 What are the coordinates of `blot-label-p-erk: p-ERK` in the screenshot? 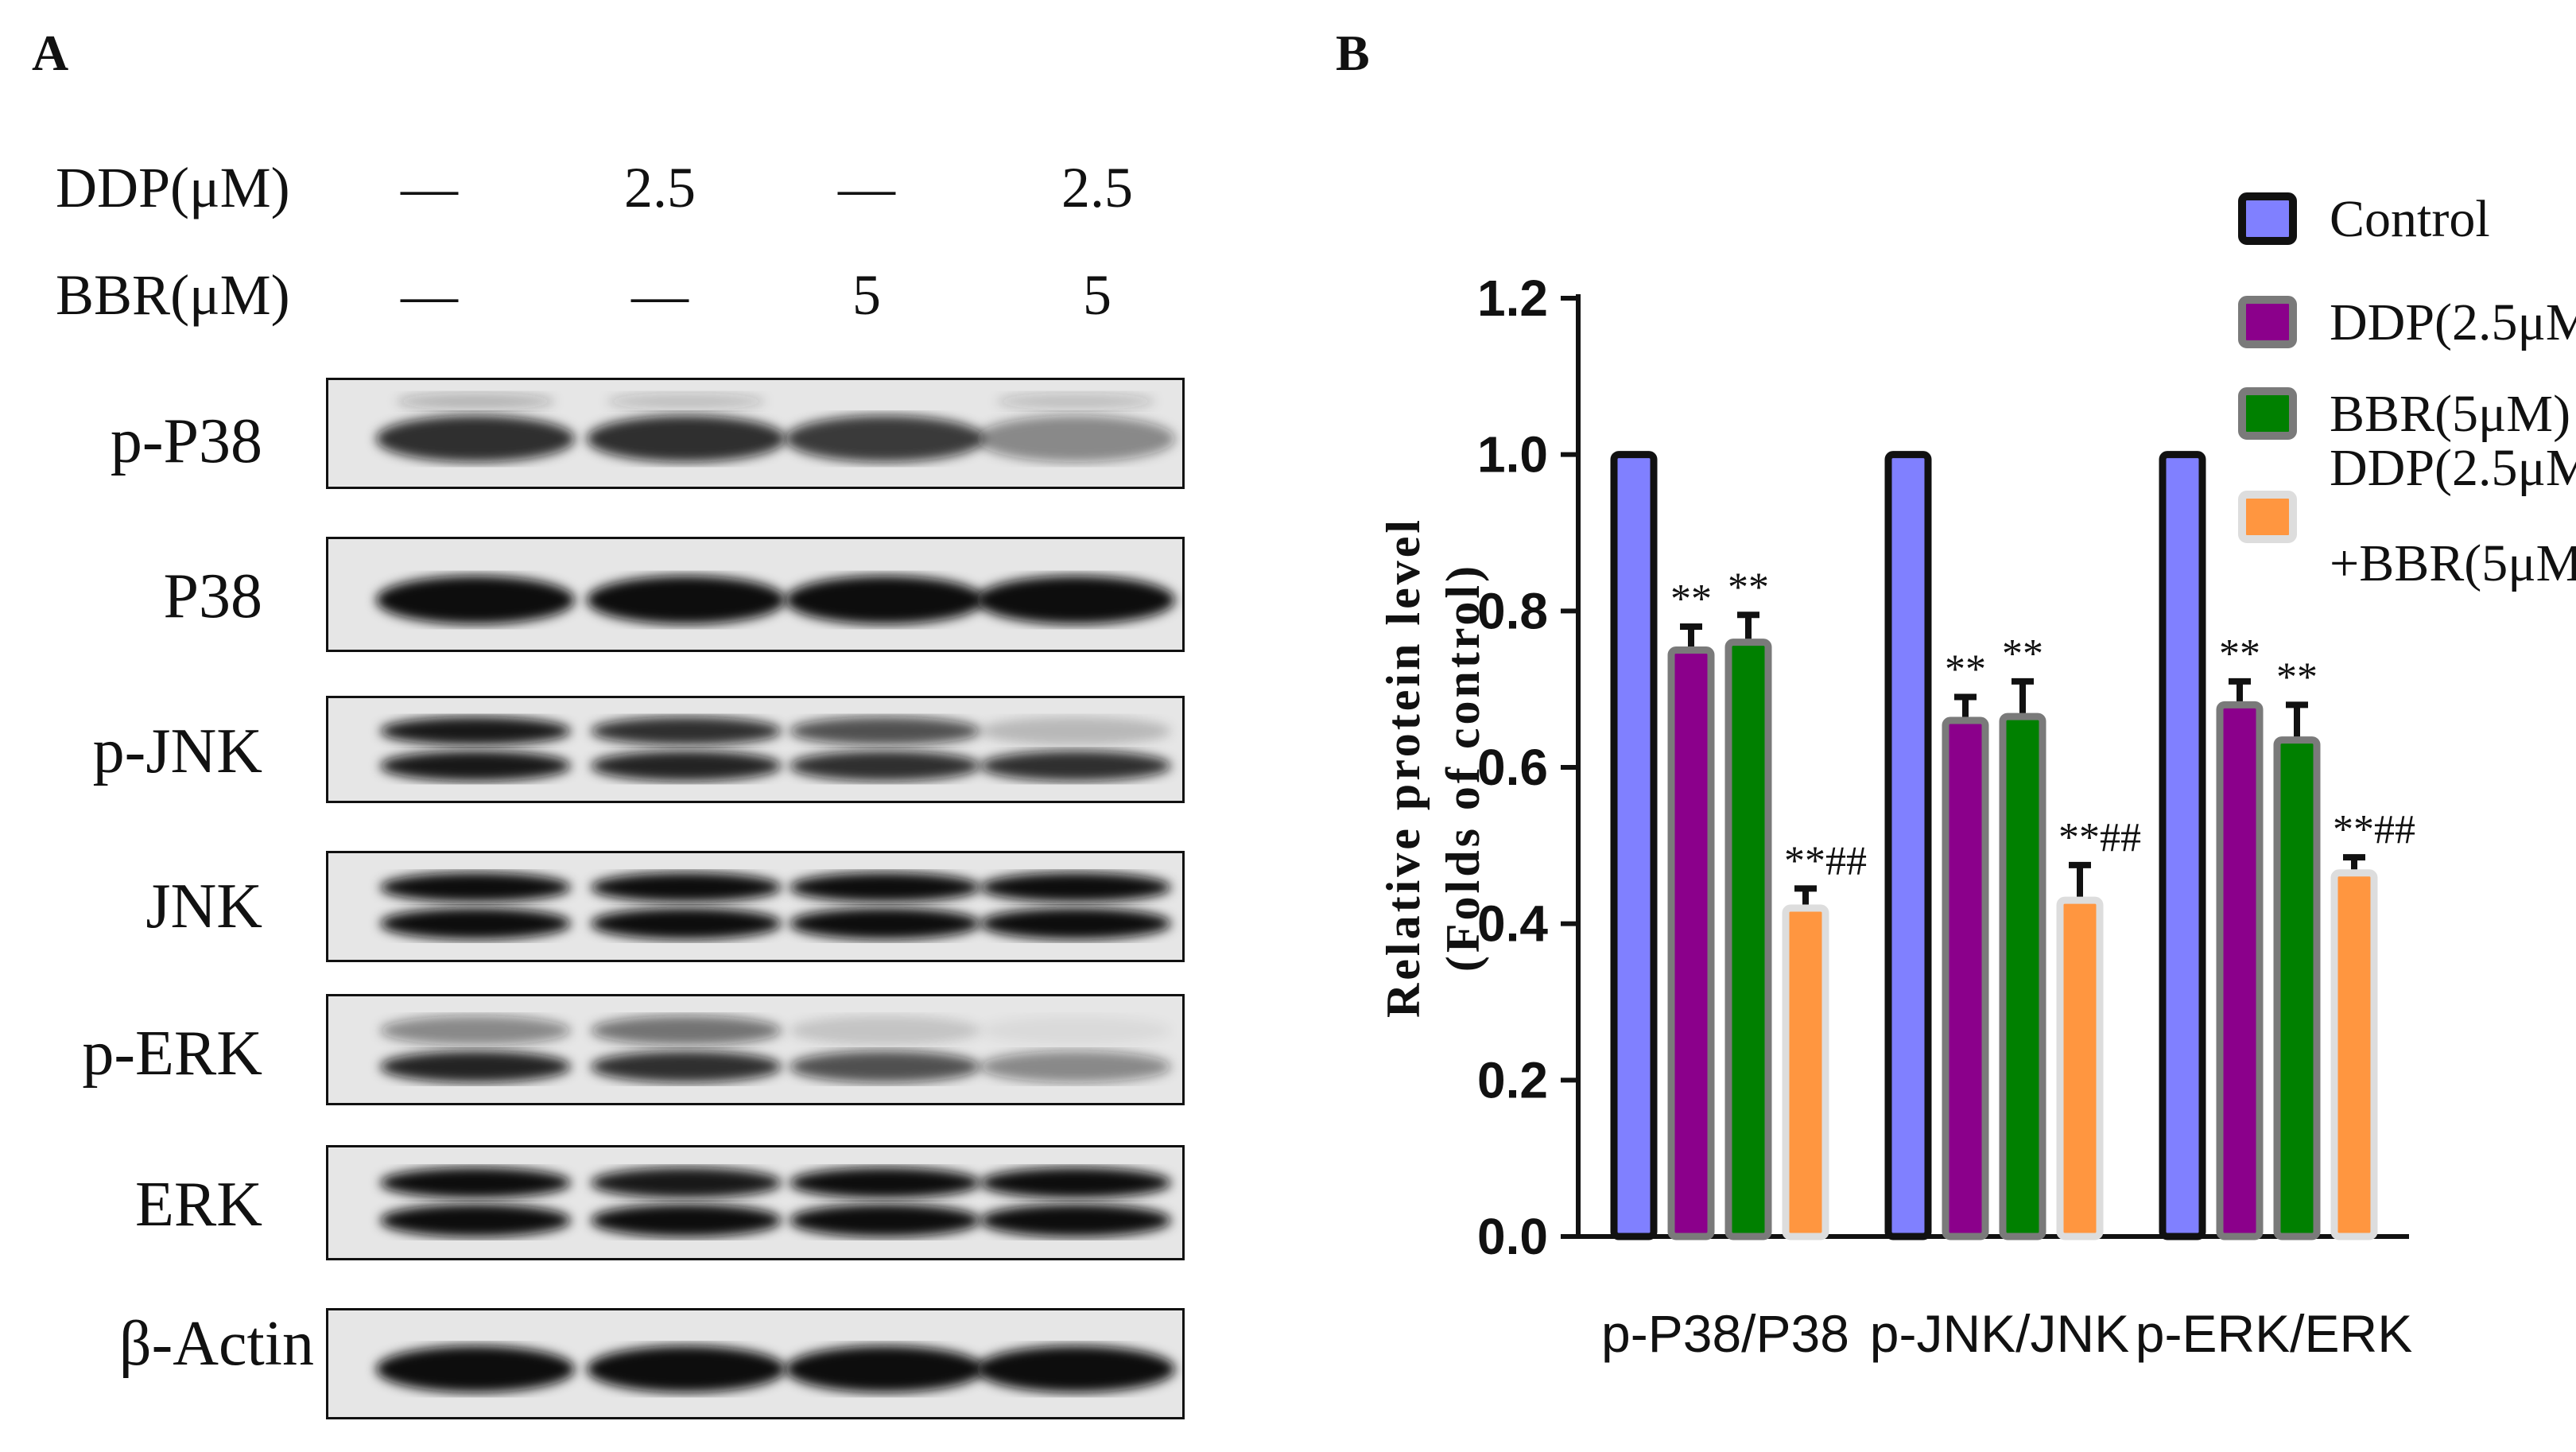 It's located at (172, 1054).